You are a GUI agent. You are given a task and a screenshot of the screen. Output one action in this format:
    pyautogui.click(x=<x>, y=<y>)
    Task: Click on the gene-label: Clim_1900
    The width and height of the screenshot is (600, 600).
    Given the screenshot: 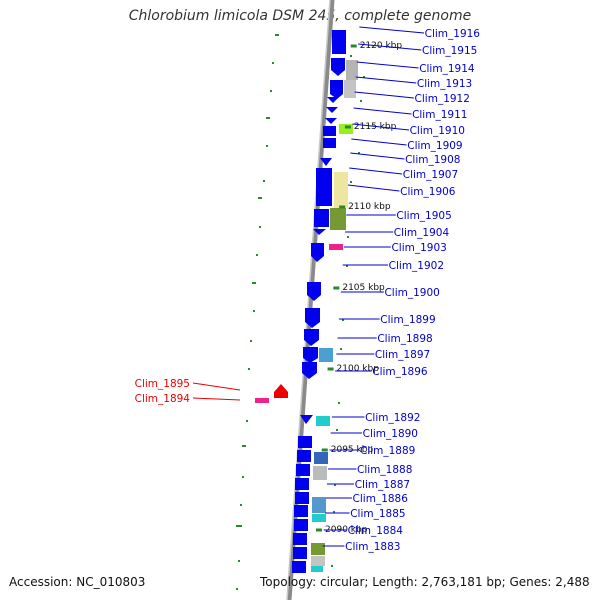 What is the action you would take?
    pyautogui.click(x=411, y=293)
    